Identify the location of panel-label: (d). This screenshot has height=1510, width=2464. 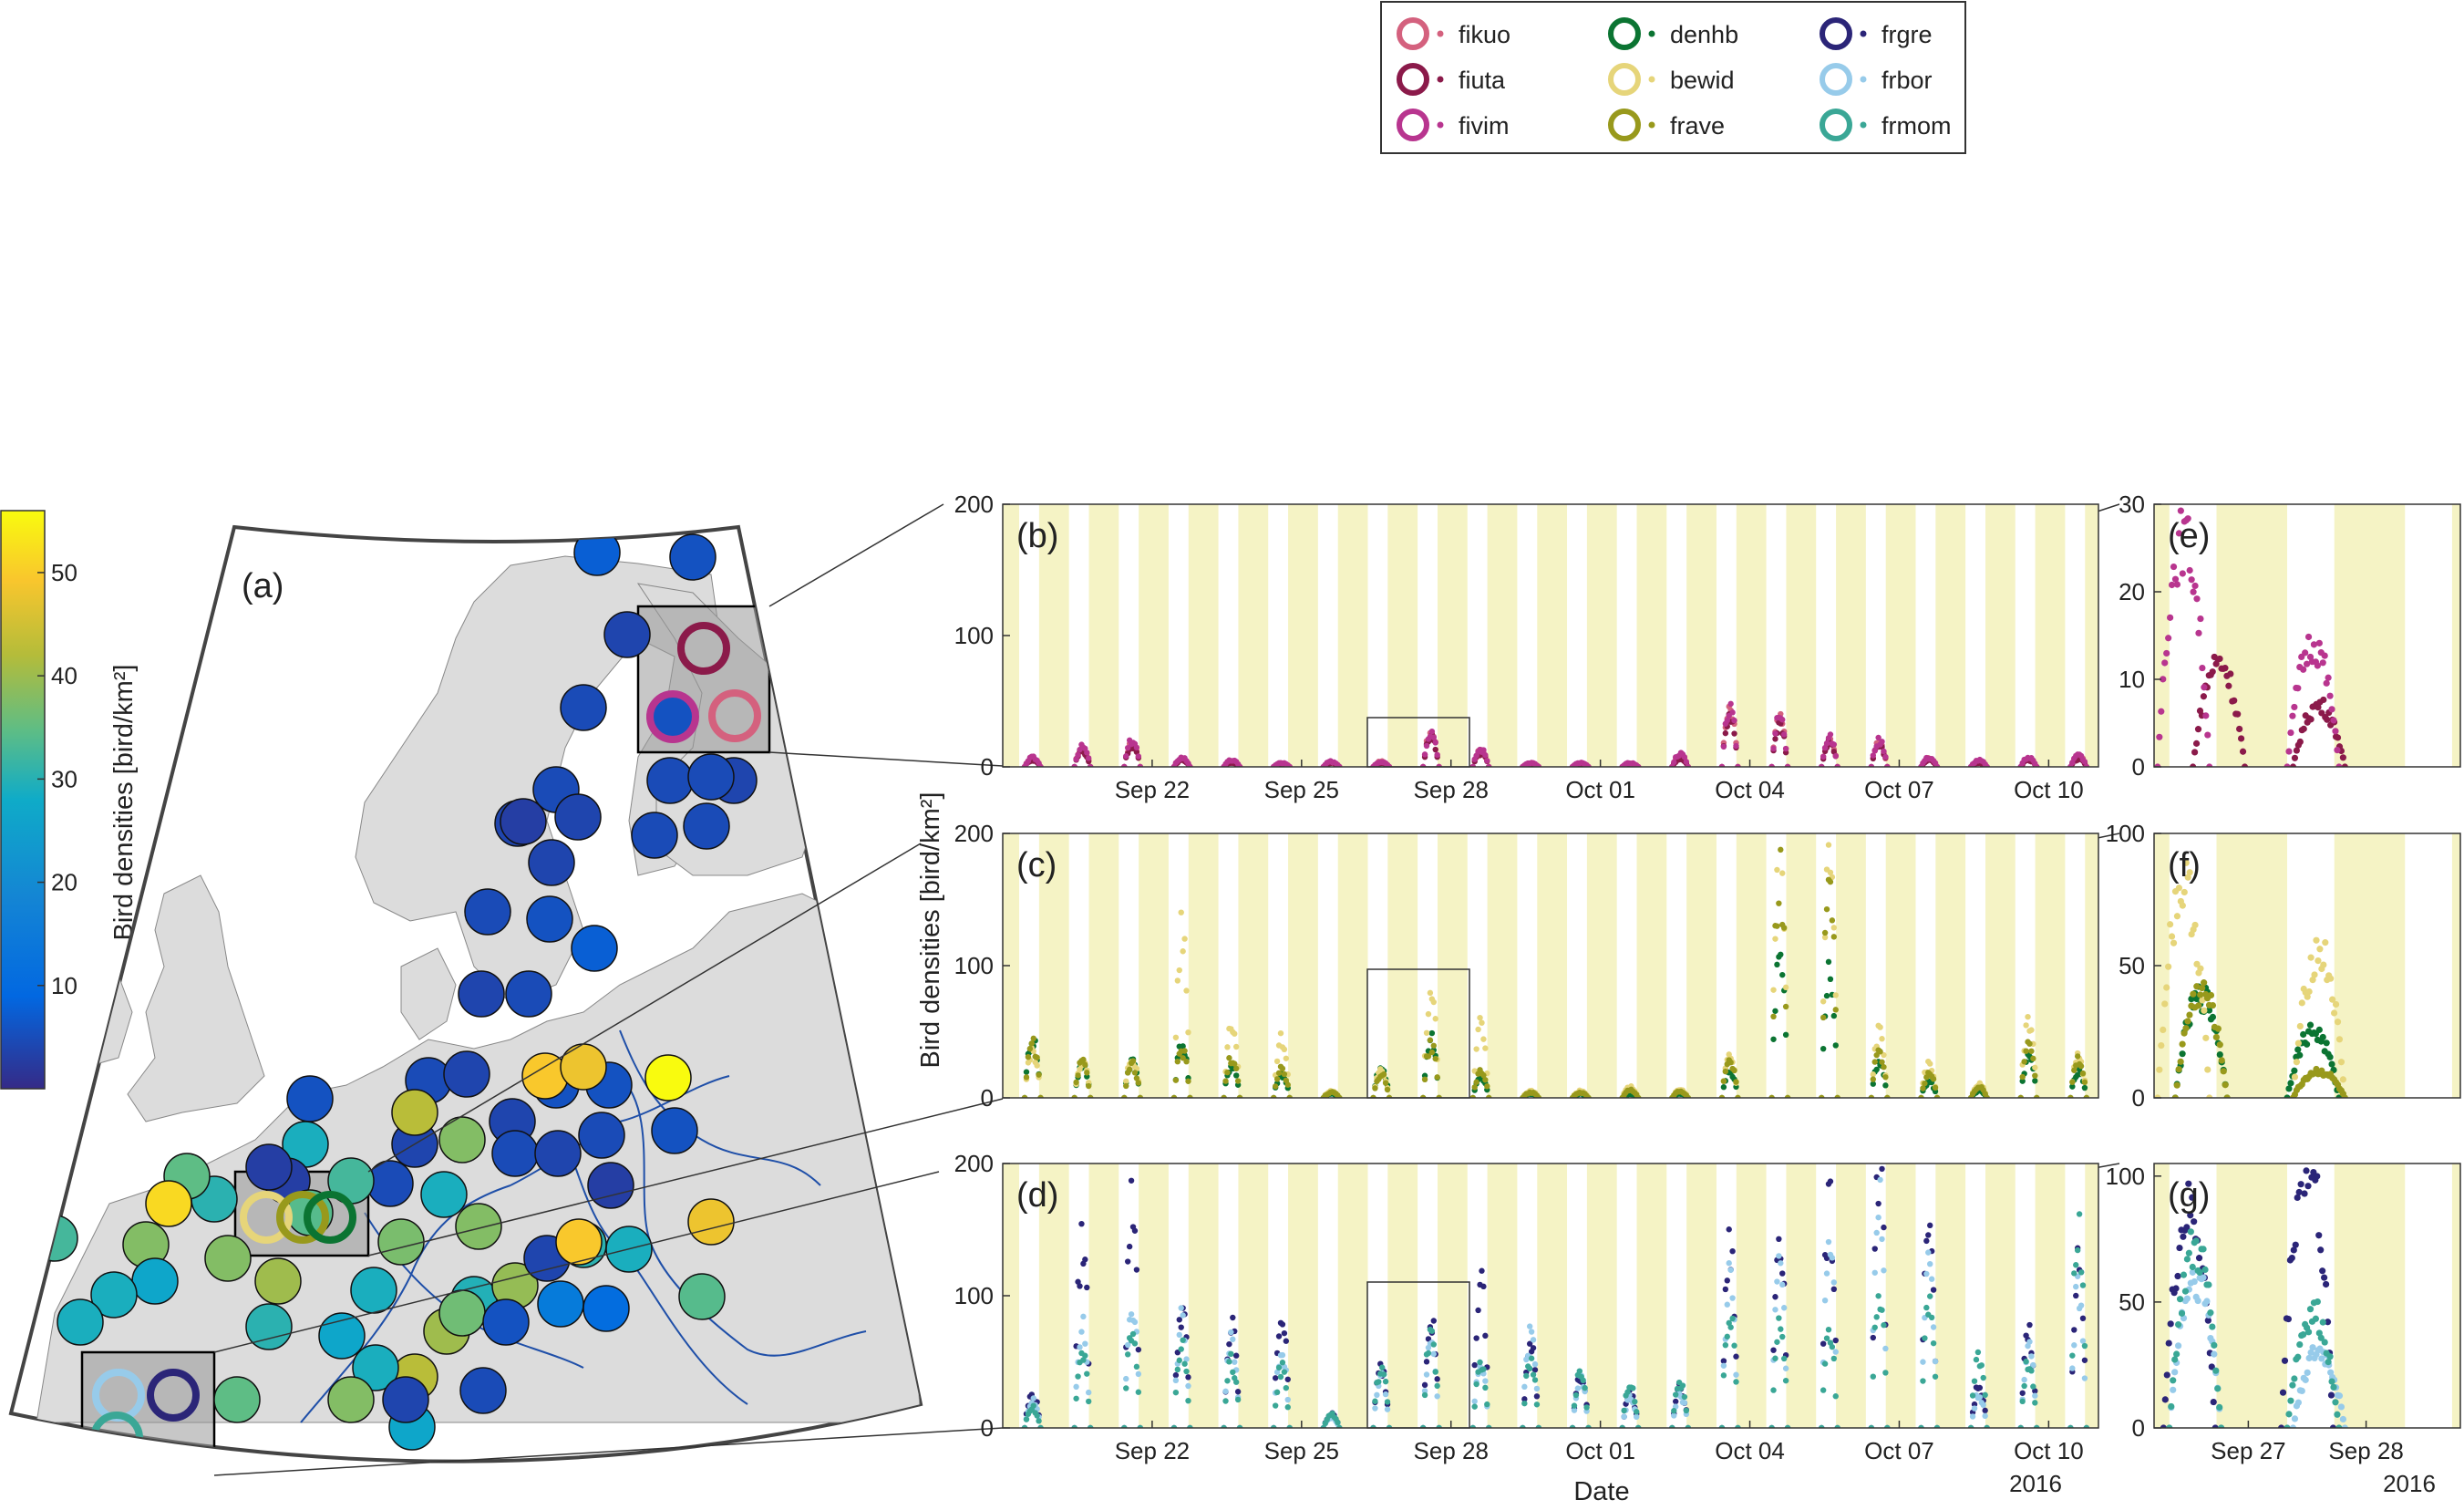
(1037, 1196).